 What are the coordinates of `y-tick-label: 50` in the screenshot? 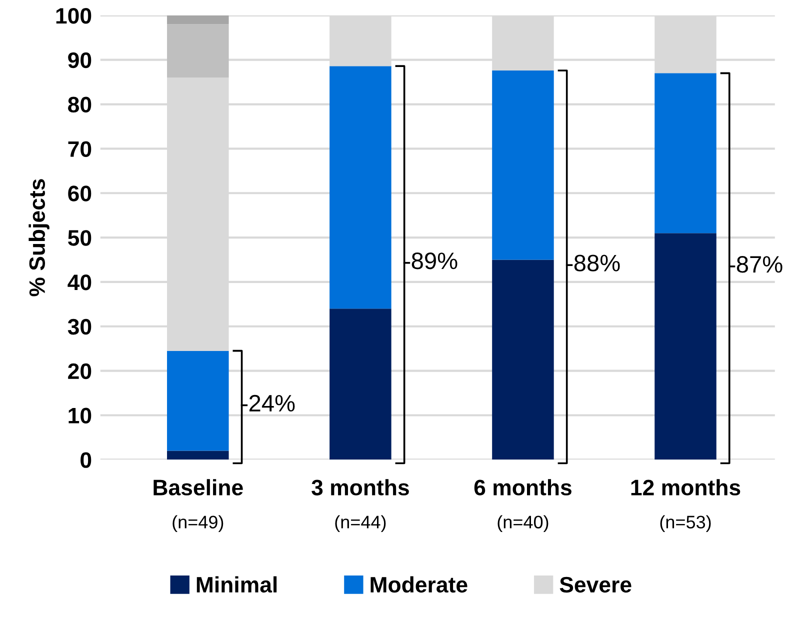 It's located at (80, 238).